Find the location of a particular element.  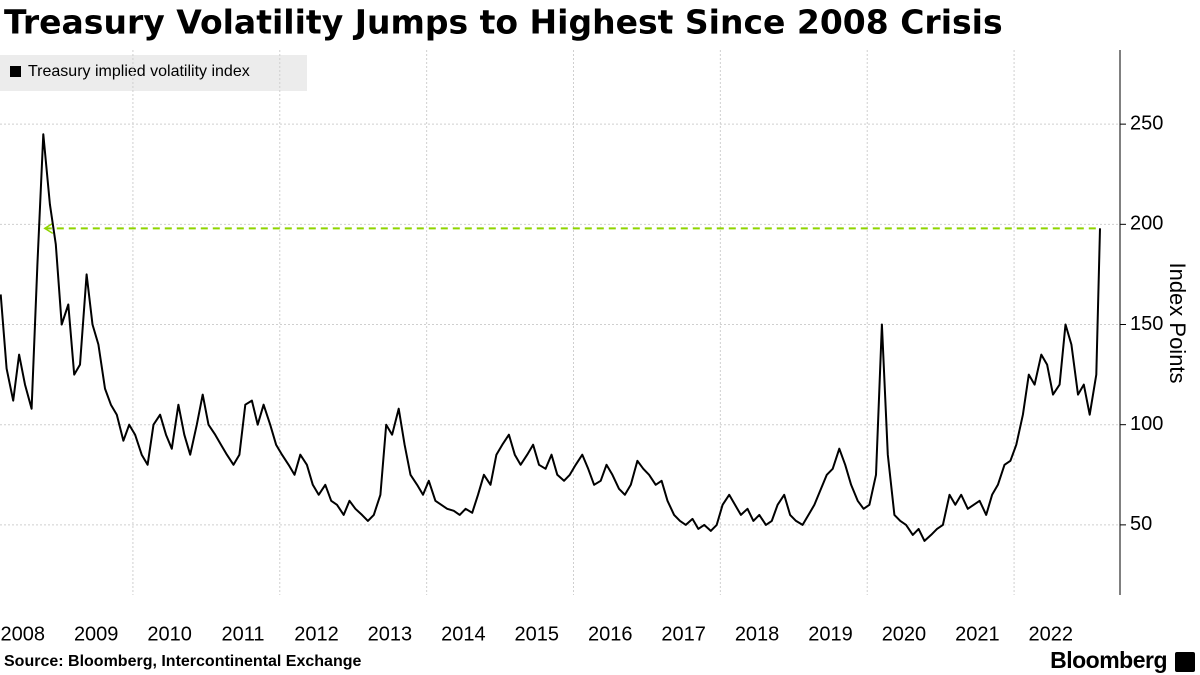

legend-box is located at coordinates (153, 73).